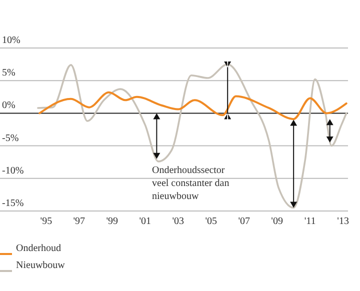  I want to click on legend-label: Onderhoud, so click(38, 248).